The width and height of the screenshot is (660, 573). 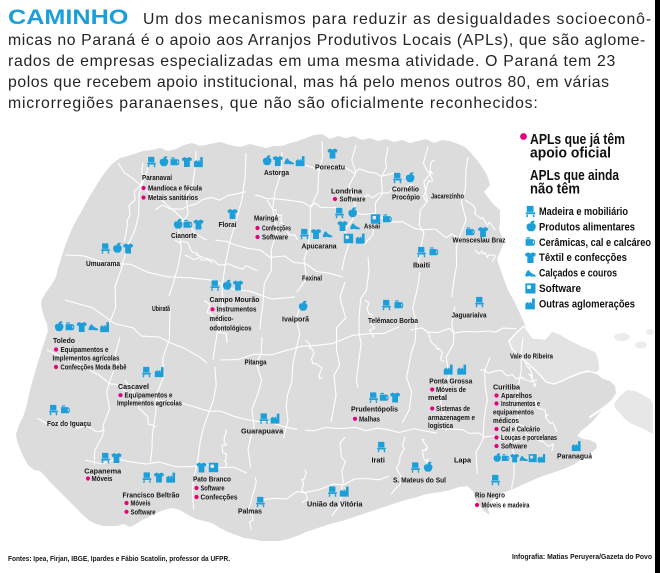 I want to click on svg-text: Malhas, so click(x=369, y=418).